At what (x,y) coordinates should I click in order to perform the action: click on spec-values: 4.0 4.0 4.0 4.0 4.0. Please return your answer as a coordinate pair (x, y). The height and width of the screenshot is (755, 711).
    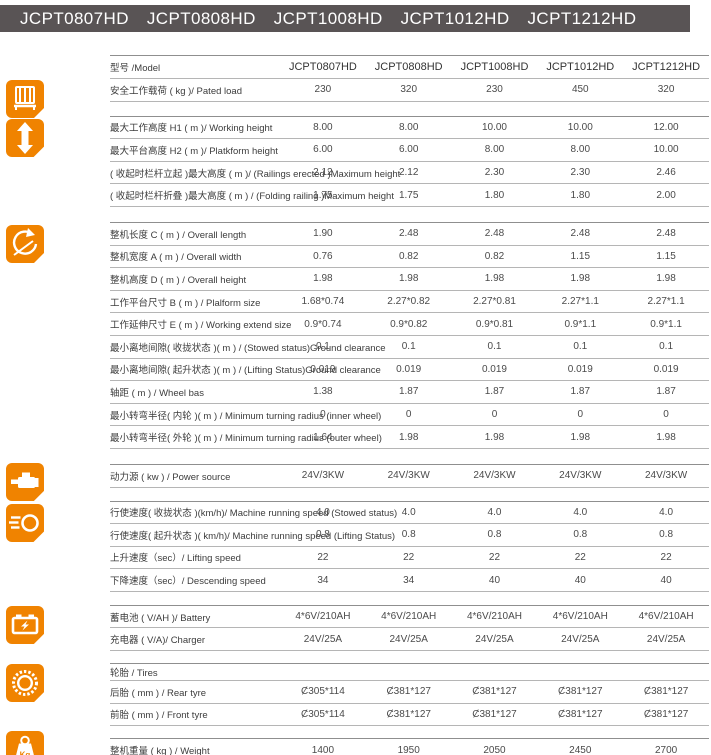
    Looking at the image, I should click on (494, 512).